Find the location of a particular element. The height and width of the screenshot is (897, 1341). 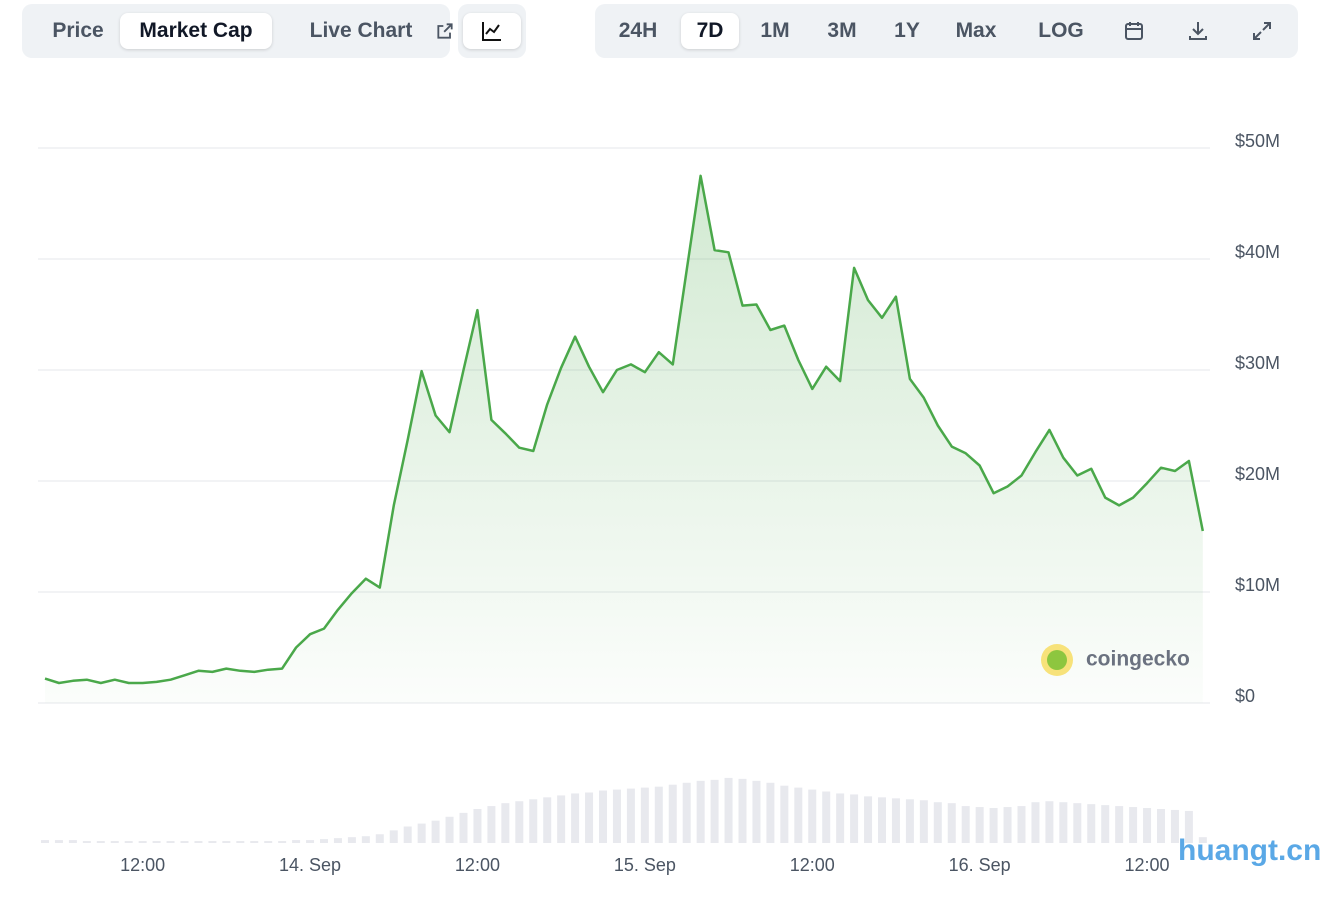

tab-button: Live Chart is located at coordinates (372, 31).